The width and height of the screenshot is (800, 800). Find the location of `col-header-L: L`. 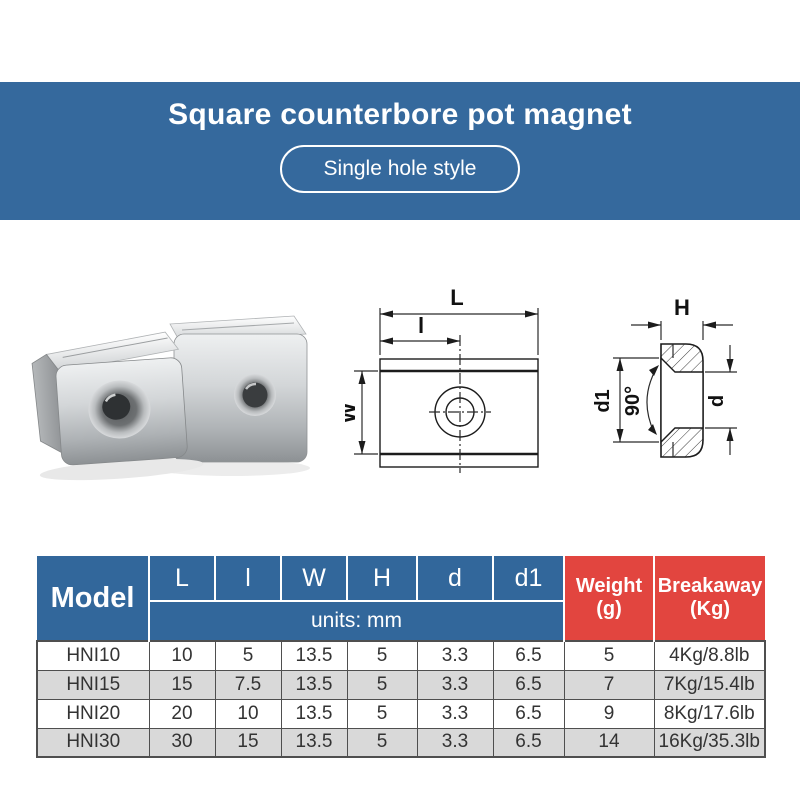

col-header-L: L is located at coordinates (182, 579).